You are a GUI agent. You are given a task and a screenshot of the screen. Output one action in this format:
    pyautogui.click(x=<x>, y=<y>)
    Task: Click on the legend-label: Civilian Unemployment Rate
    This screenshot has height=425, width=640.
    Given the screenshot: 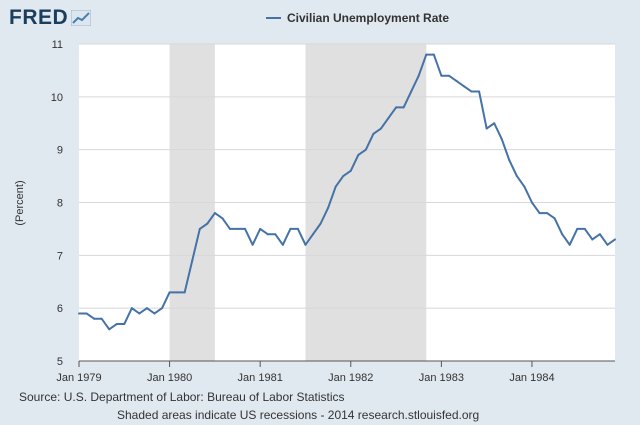 What is the action you would take?
    pyautogui.click(x=368, y=18)
    